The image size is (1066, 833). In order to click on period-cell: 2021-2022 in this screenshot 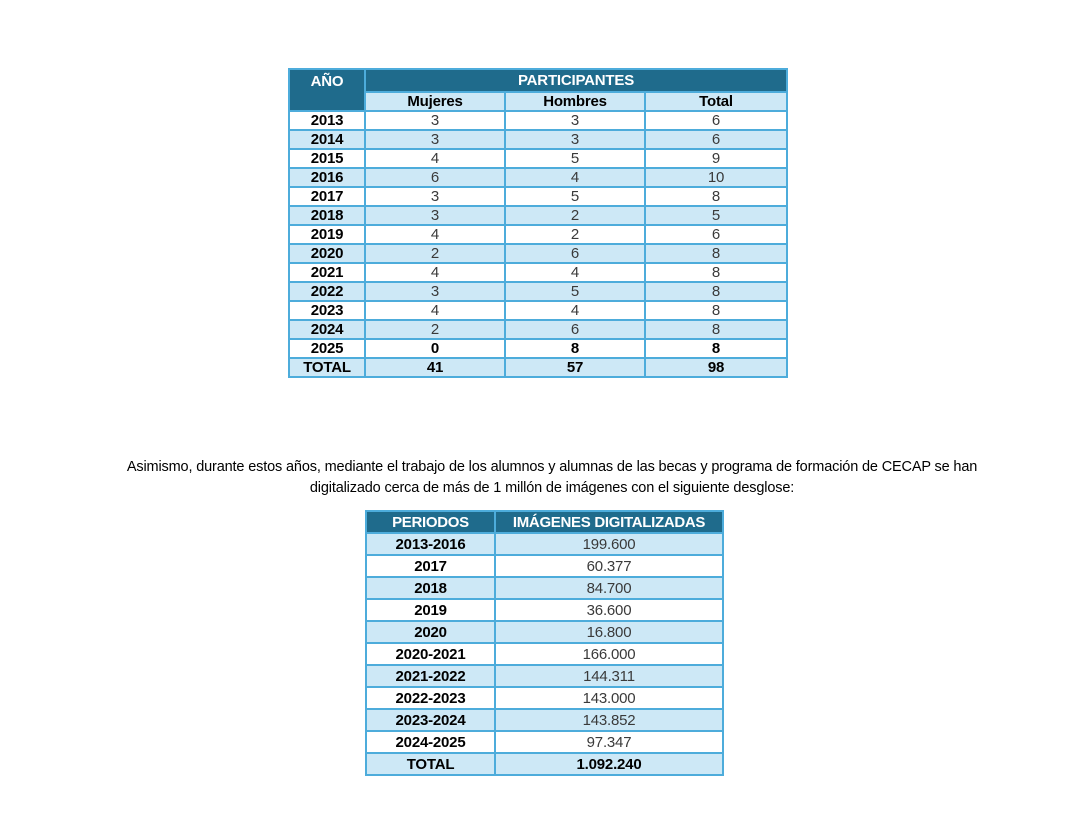, I will do `click(430, 676)`.